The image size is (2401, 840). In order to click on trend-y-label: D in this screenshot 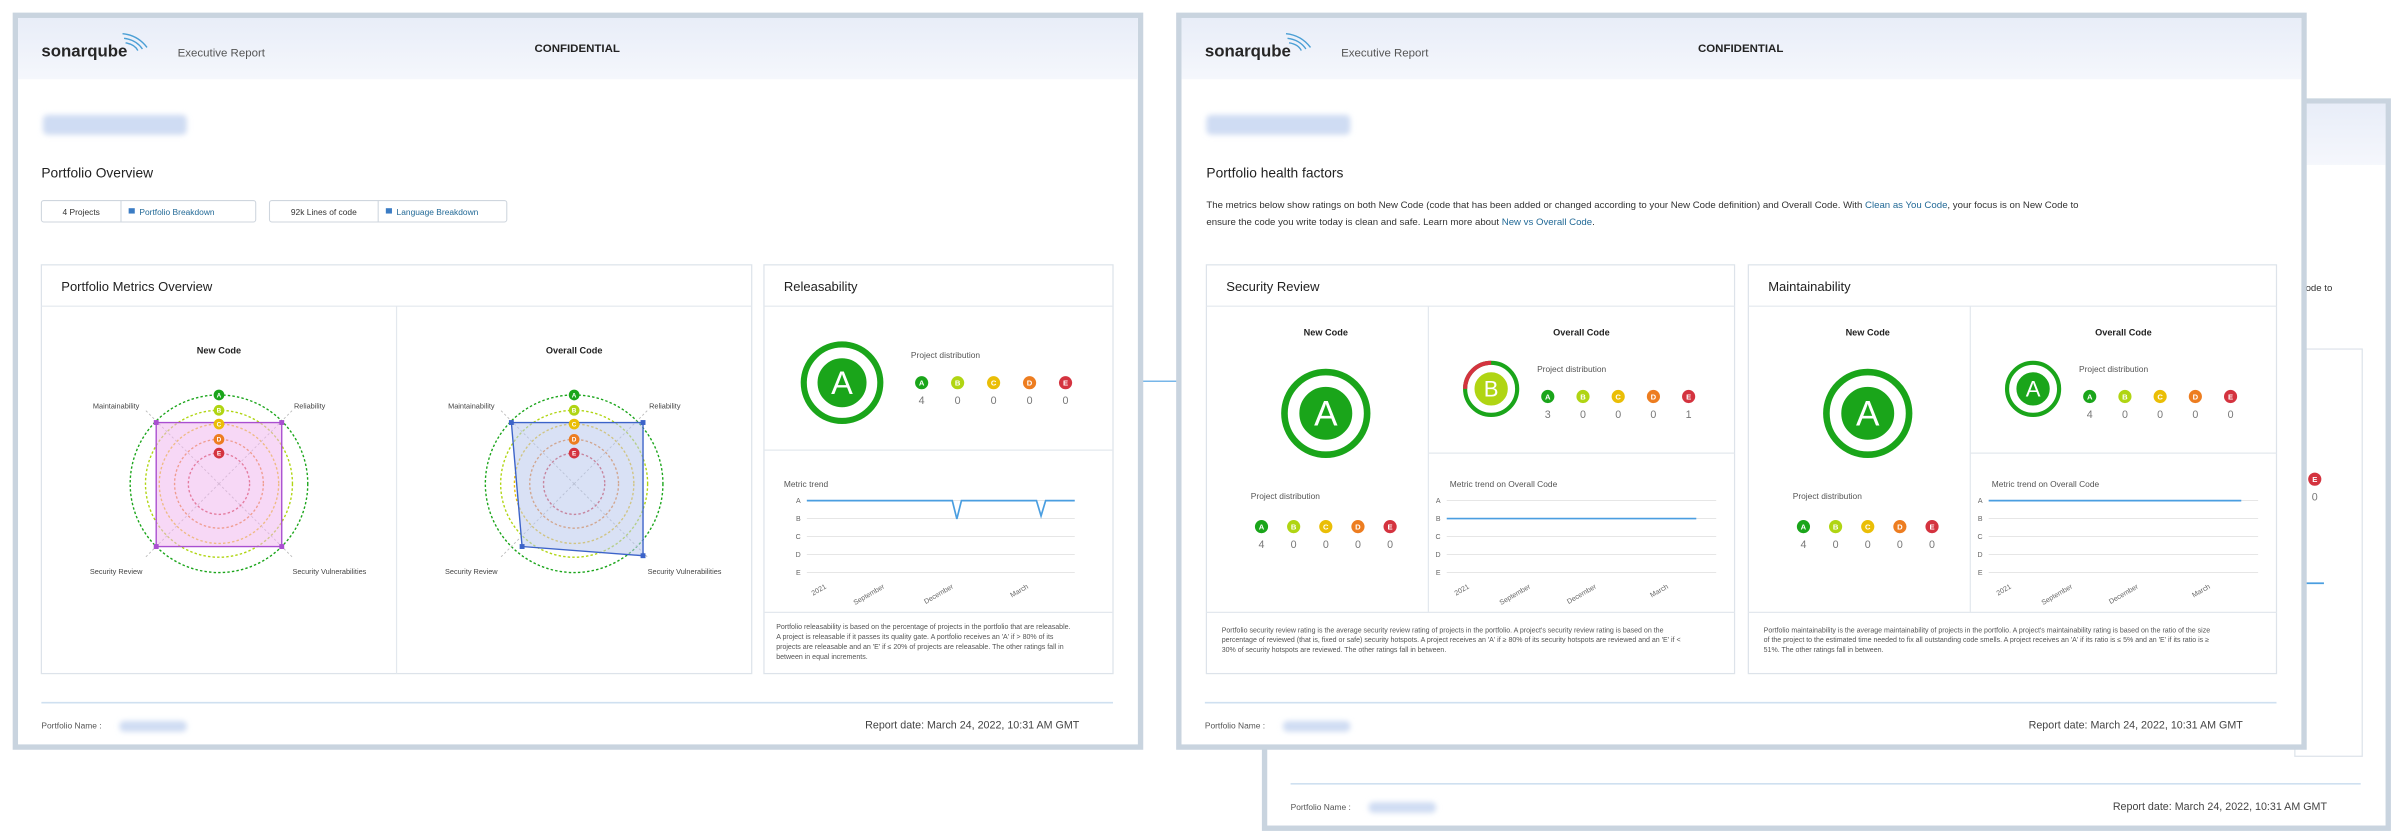, I will do `click(1979, 555)`.